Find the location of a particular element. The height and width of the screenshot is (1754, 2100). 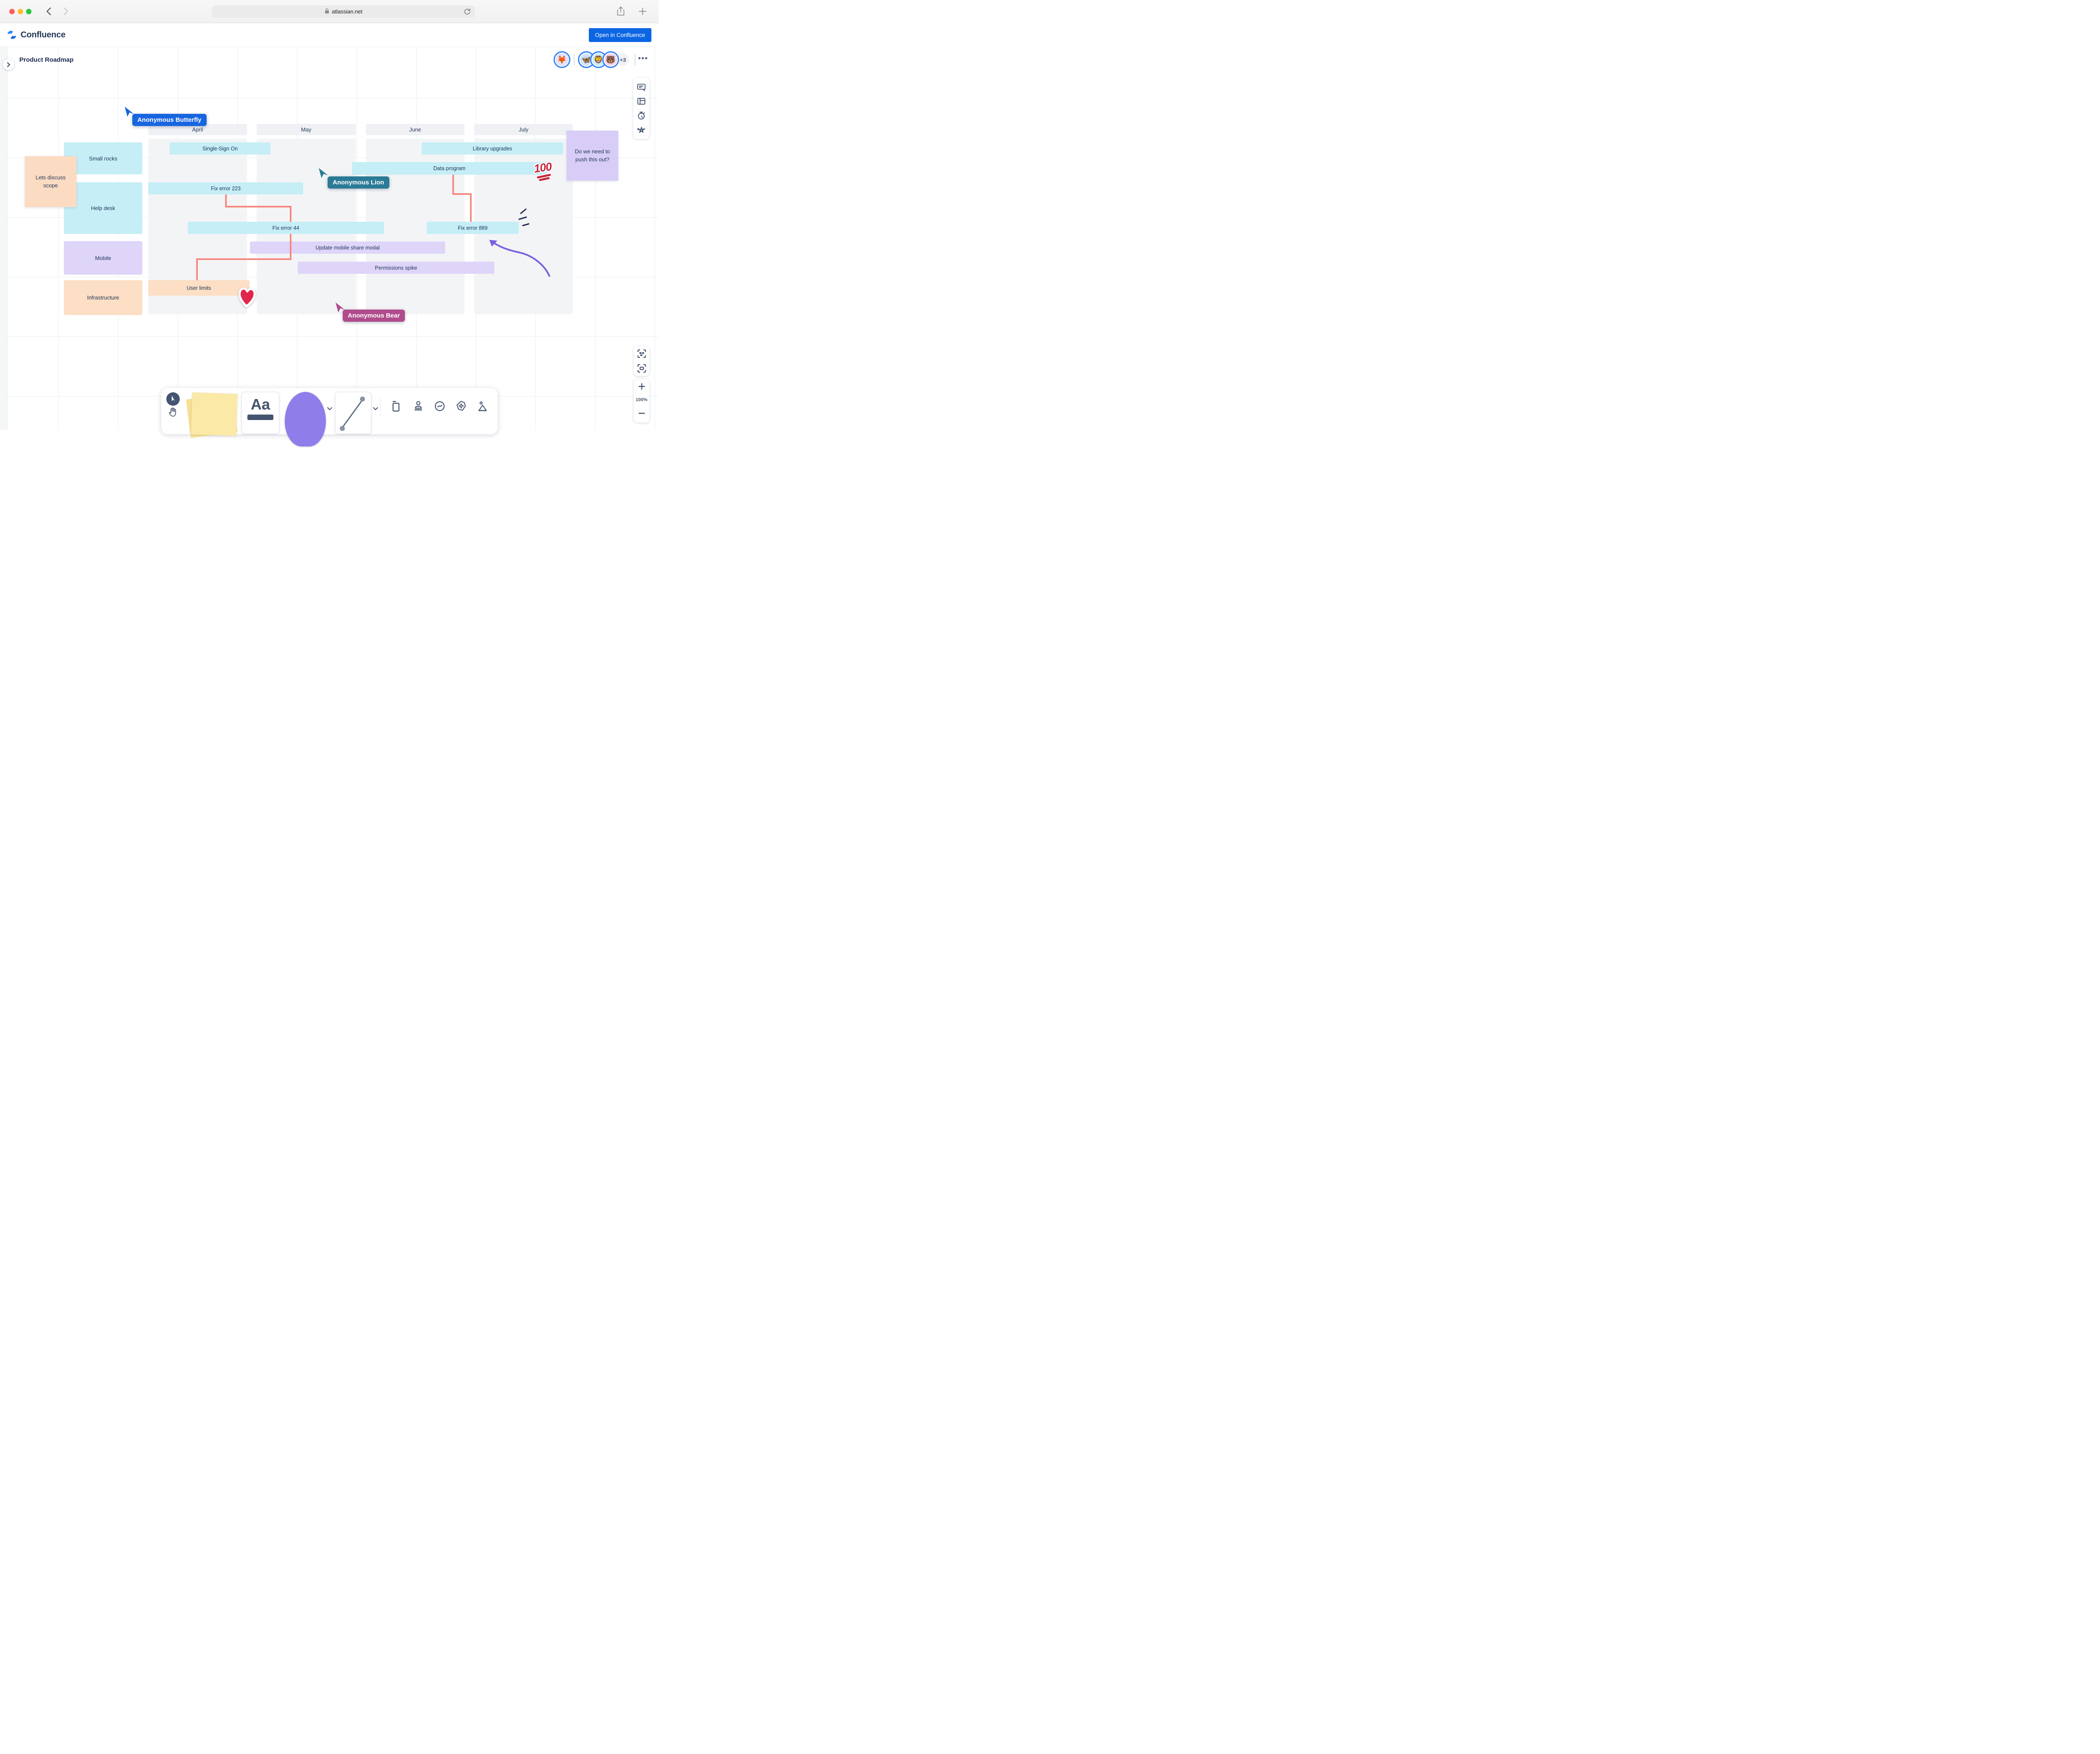

text-tool-button: Aa is located at coordinates (260, 413).